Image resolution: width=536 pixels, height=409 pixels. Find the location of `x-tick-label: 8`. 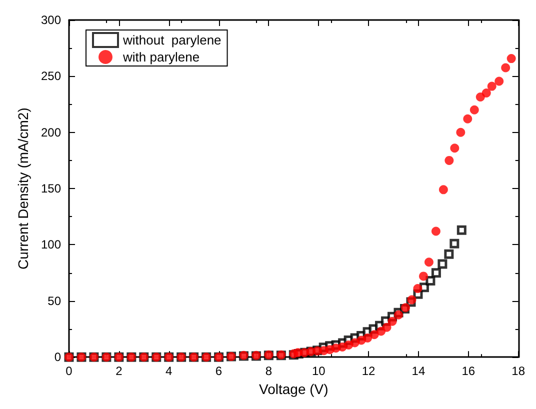

x-tick-label: 8 is located at coordinates (268, 371).